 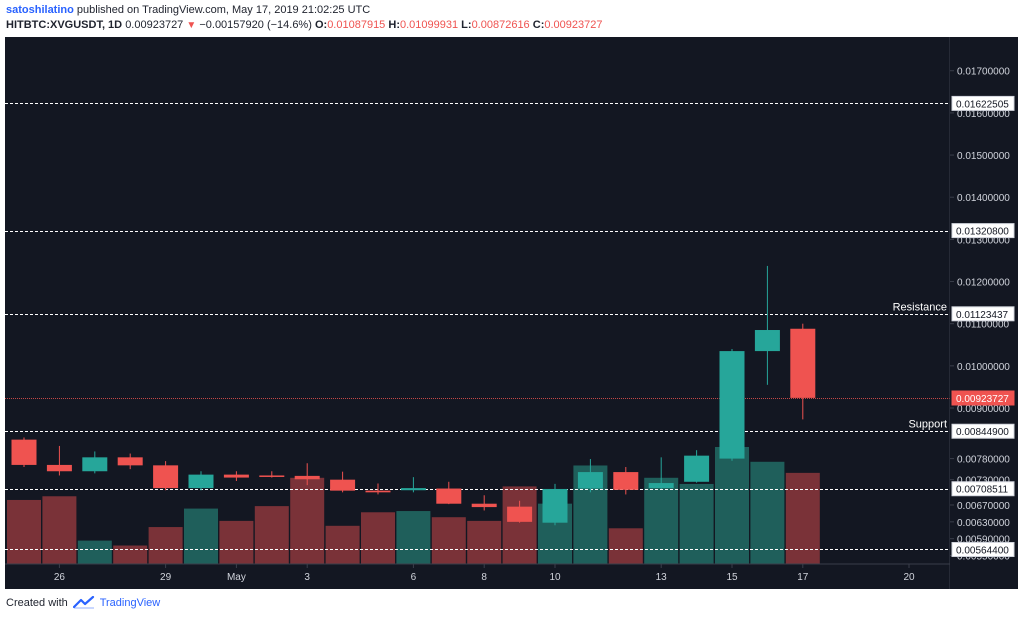 I want to click on footer: Created with TradingView, so click(x=83, y=602).